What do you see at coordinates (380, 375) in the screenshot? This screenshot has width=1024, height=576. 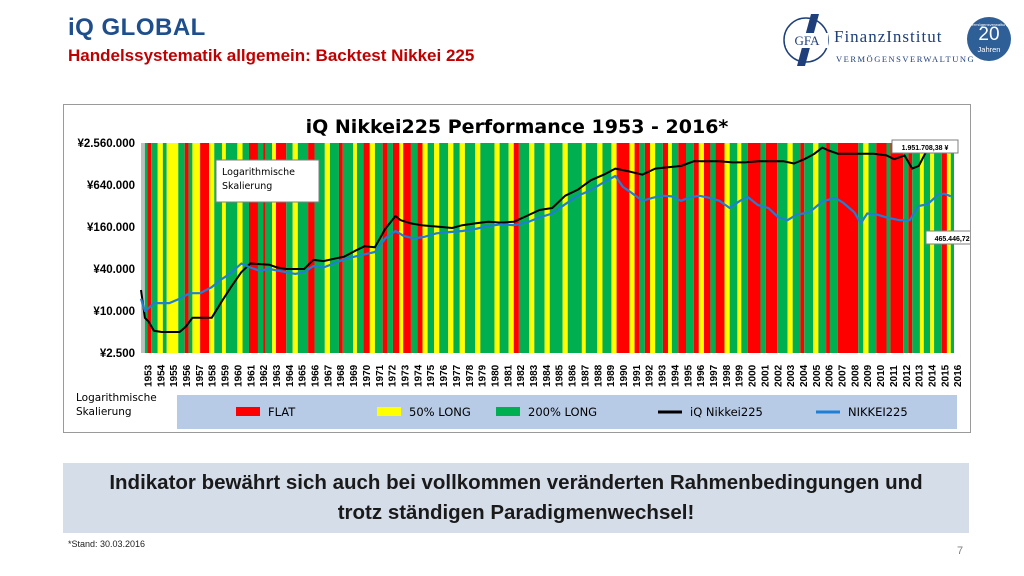 I see `x-tick-label: 1971` at bounding box center [380, 375].